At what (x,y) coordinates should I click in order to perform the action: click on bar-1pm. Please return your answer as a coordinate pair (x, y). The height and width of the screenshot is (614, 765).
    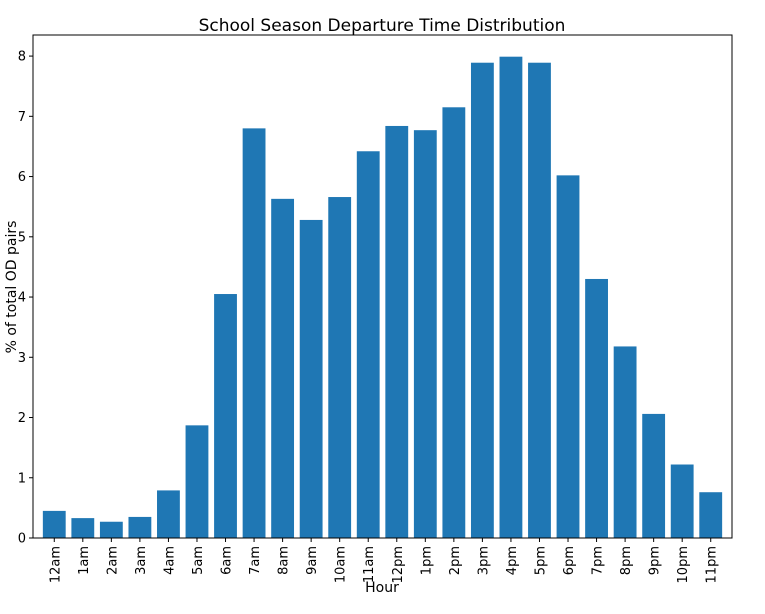
    Looking at the image, I should click on (425, 334).